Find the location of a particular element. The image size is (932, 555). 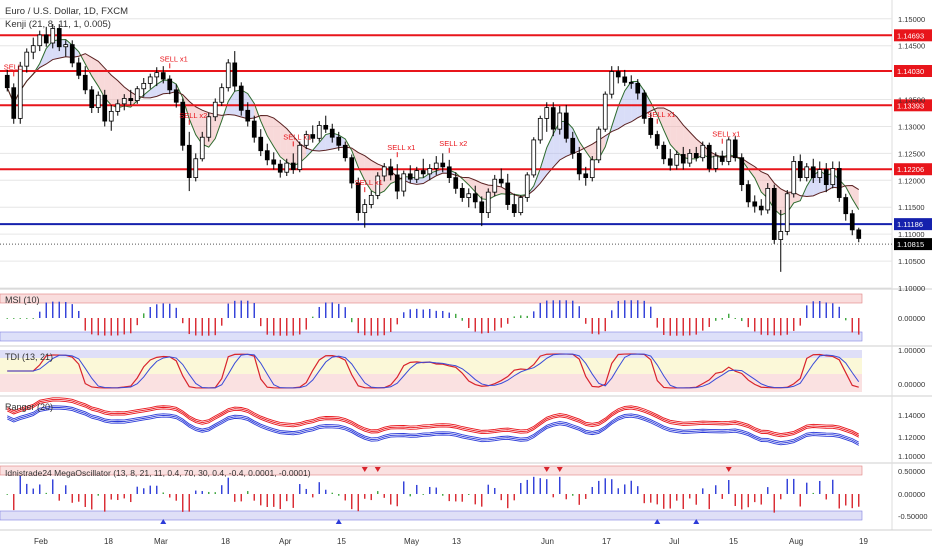

sell-signal-label: SELL x1 is located at coordinates (174, 58).